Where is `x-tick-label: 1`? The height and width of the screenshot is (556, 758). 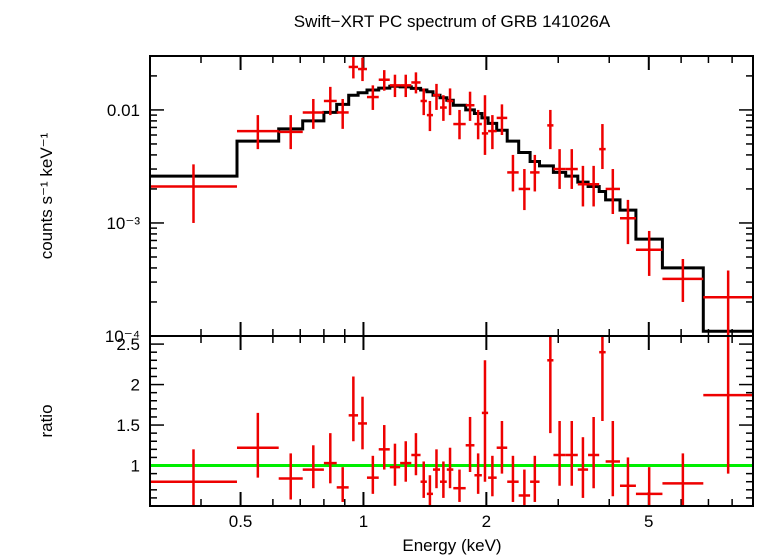
x-tick-label: 1 is located at coordinates (363, 521).